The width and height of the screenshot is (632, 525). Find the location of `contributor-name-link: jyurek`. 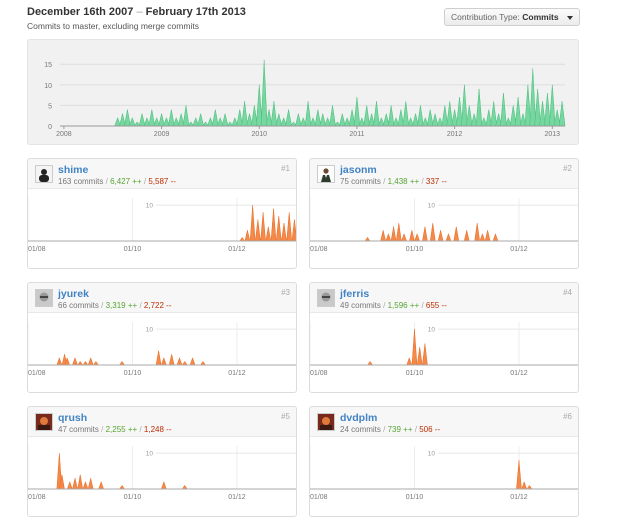

contributor-name-link: jyurek is located at coordinates (73, 294).